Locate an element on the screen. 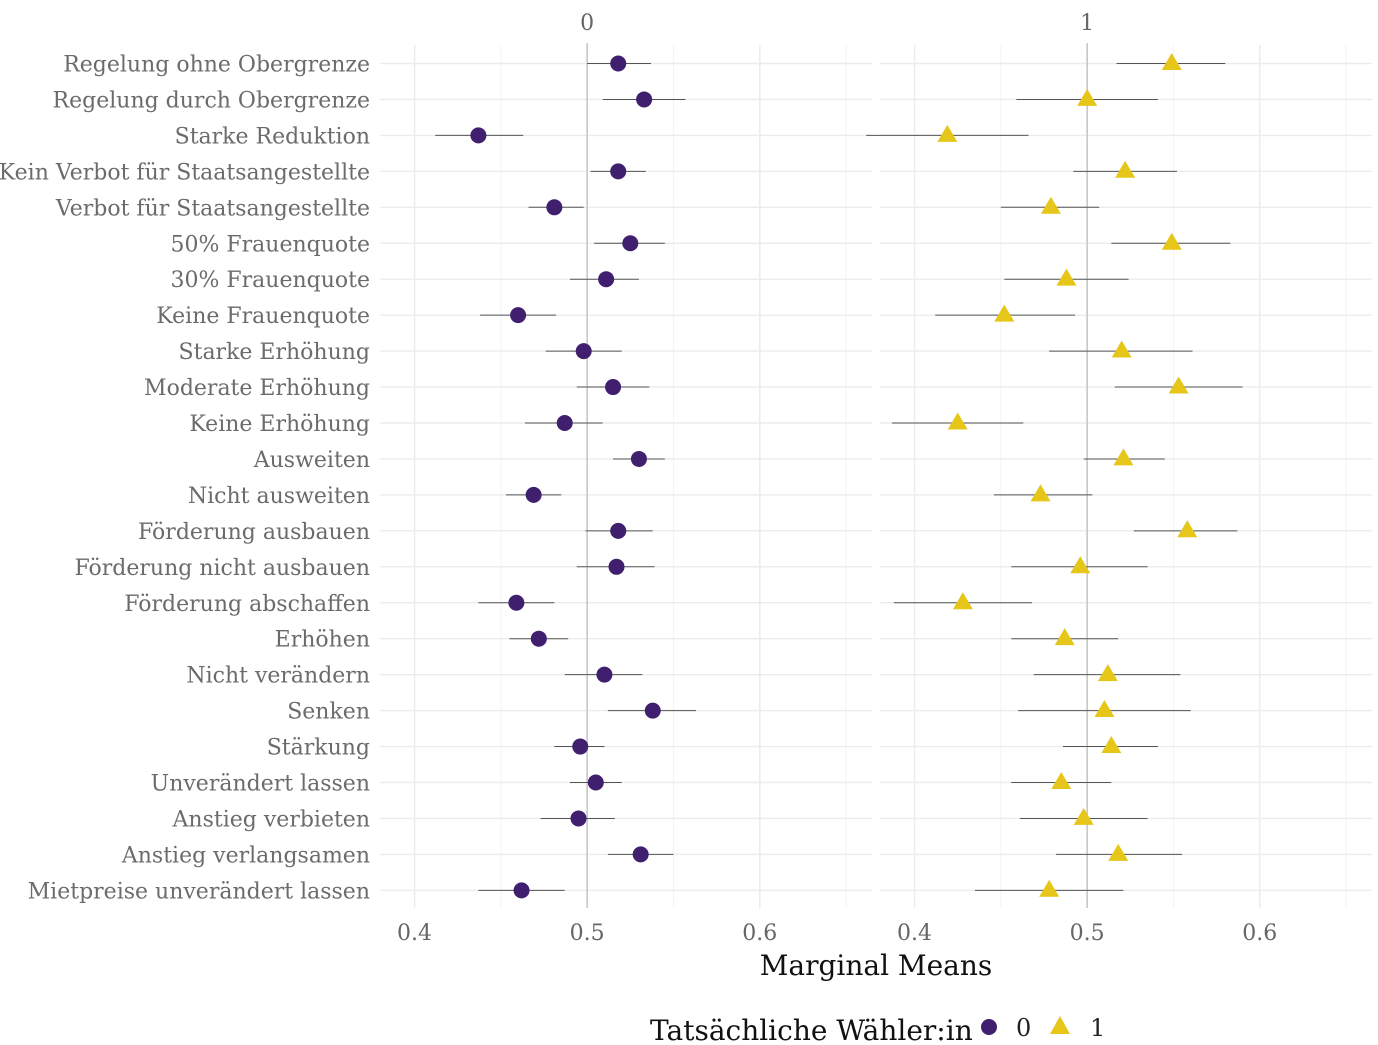 The height and width of the screenshot is (1045, 1378). y-tick-label: Senken is located at coordinates (328, 712).